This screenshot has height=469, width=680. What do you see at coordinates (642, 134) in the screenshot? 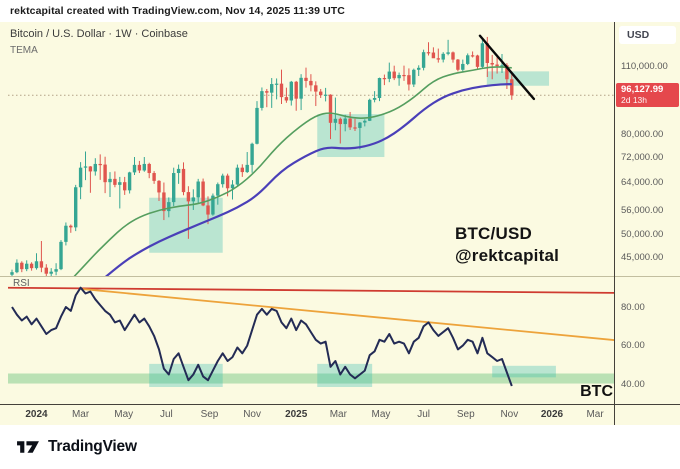
I see `price-tick-label: 80,000.00` at bounding box center [642, 134].